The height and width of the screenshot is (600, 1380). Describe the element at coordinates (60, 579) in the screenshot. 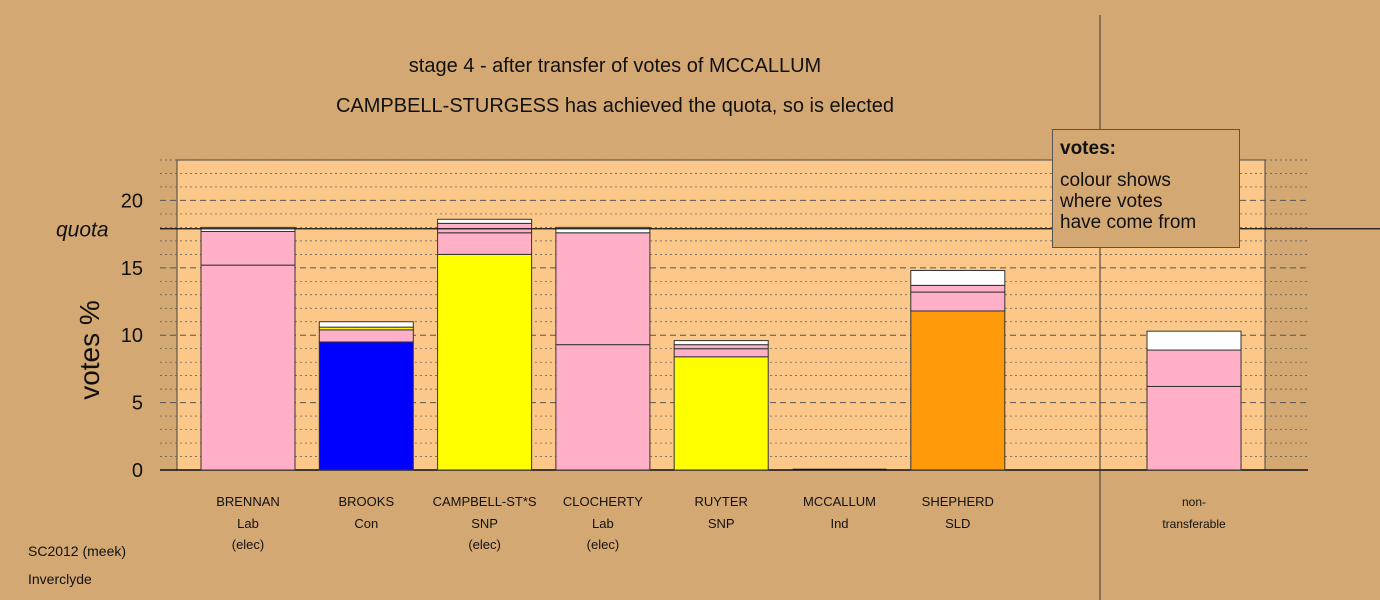

I see `footer-ward: Inverclyde` at that location.